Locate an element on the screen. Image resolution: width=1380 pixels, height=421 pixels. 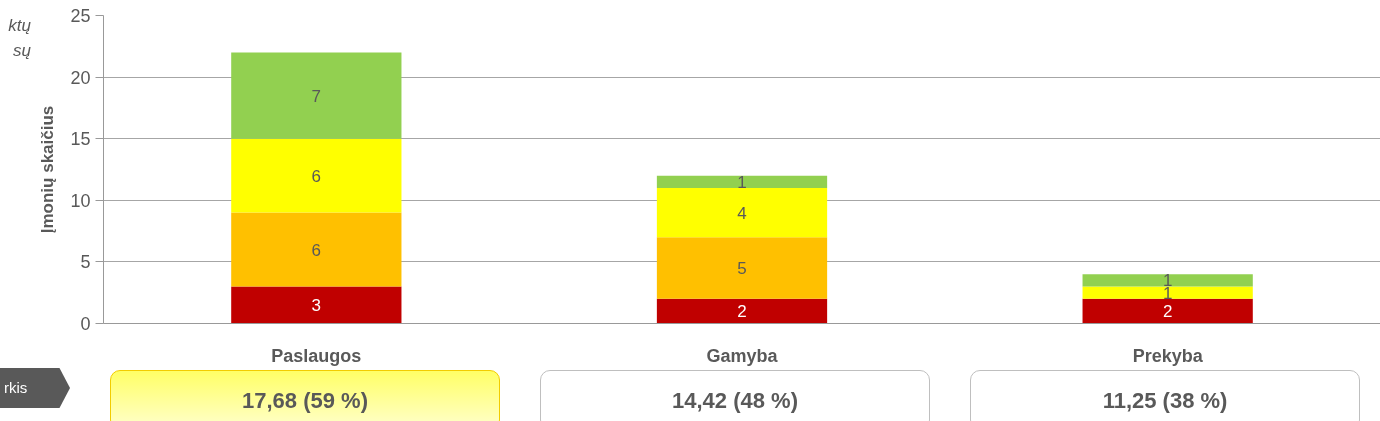
y-tick-label: 20 is located at coordinates (80, 77).